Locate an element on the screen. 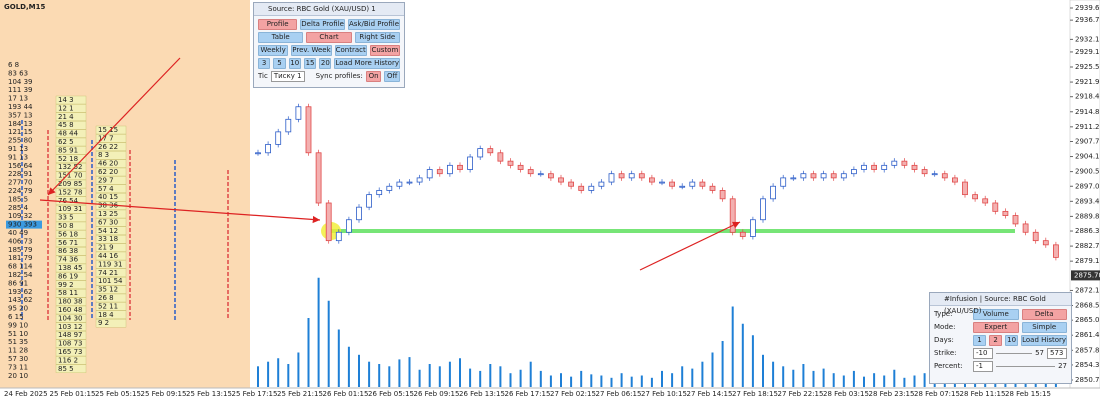  button: Delta is located at coordinates (1044, 314).